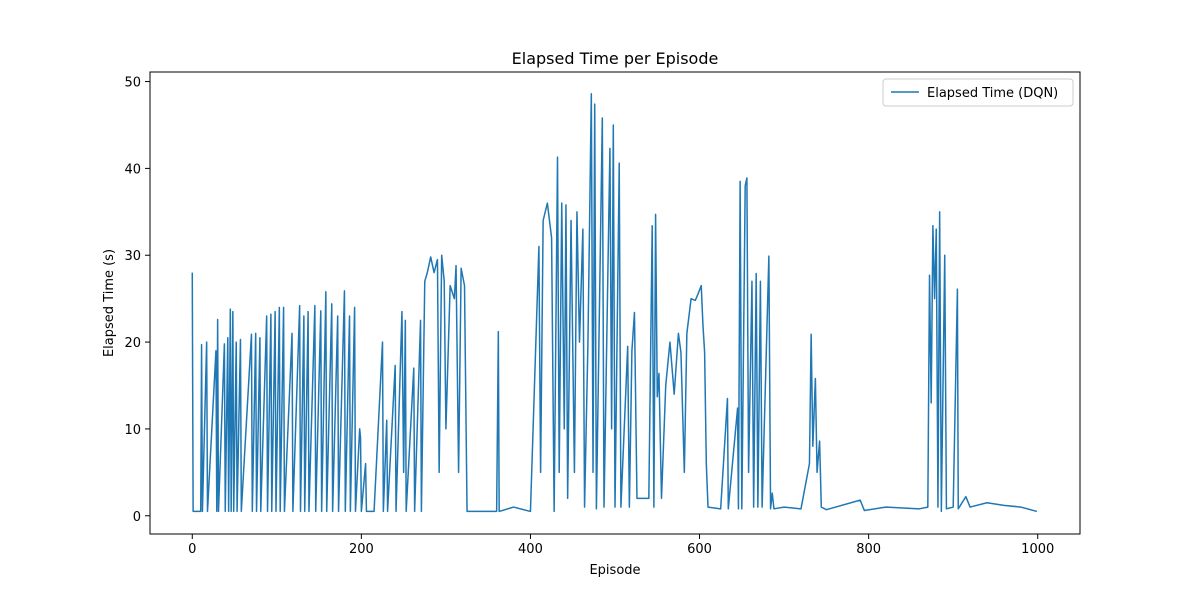 The image size is (1200, 604). I want to click on y-tick-label: 50, so click(132, 83).